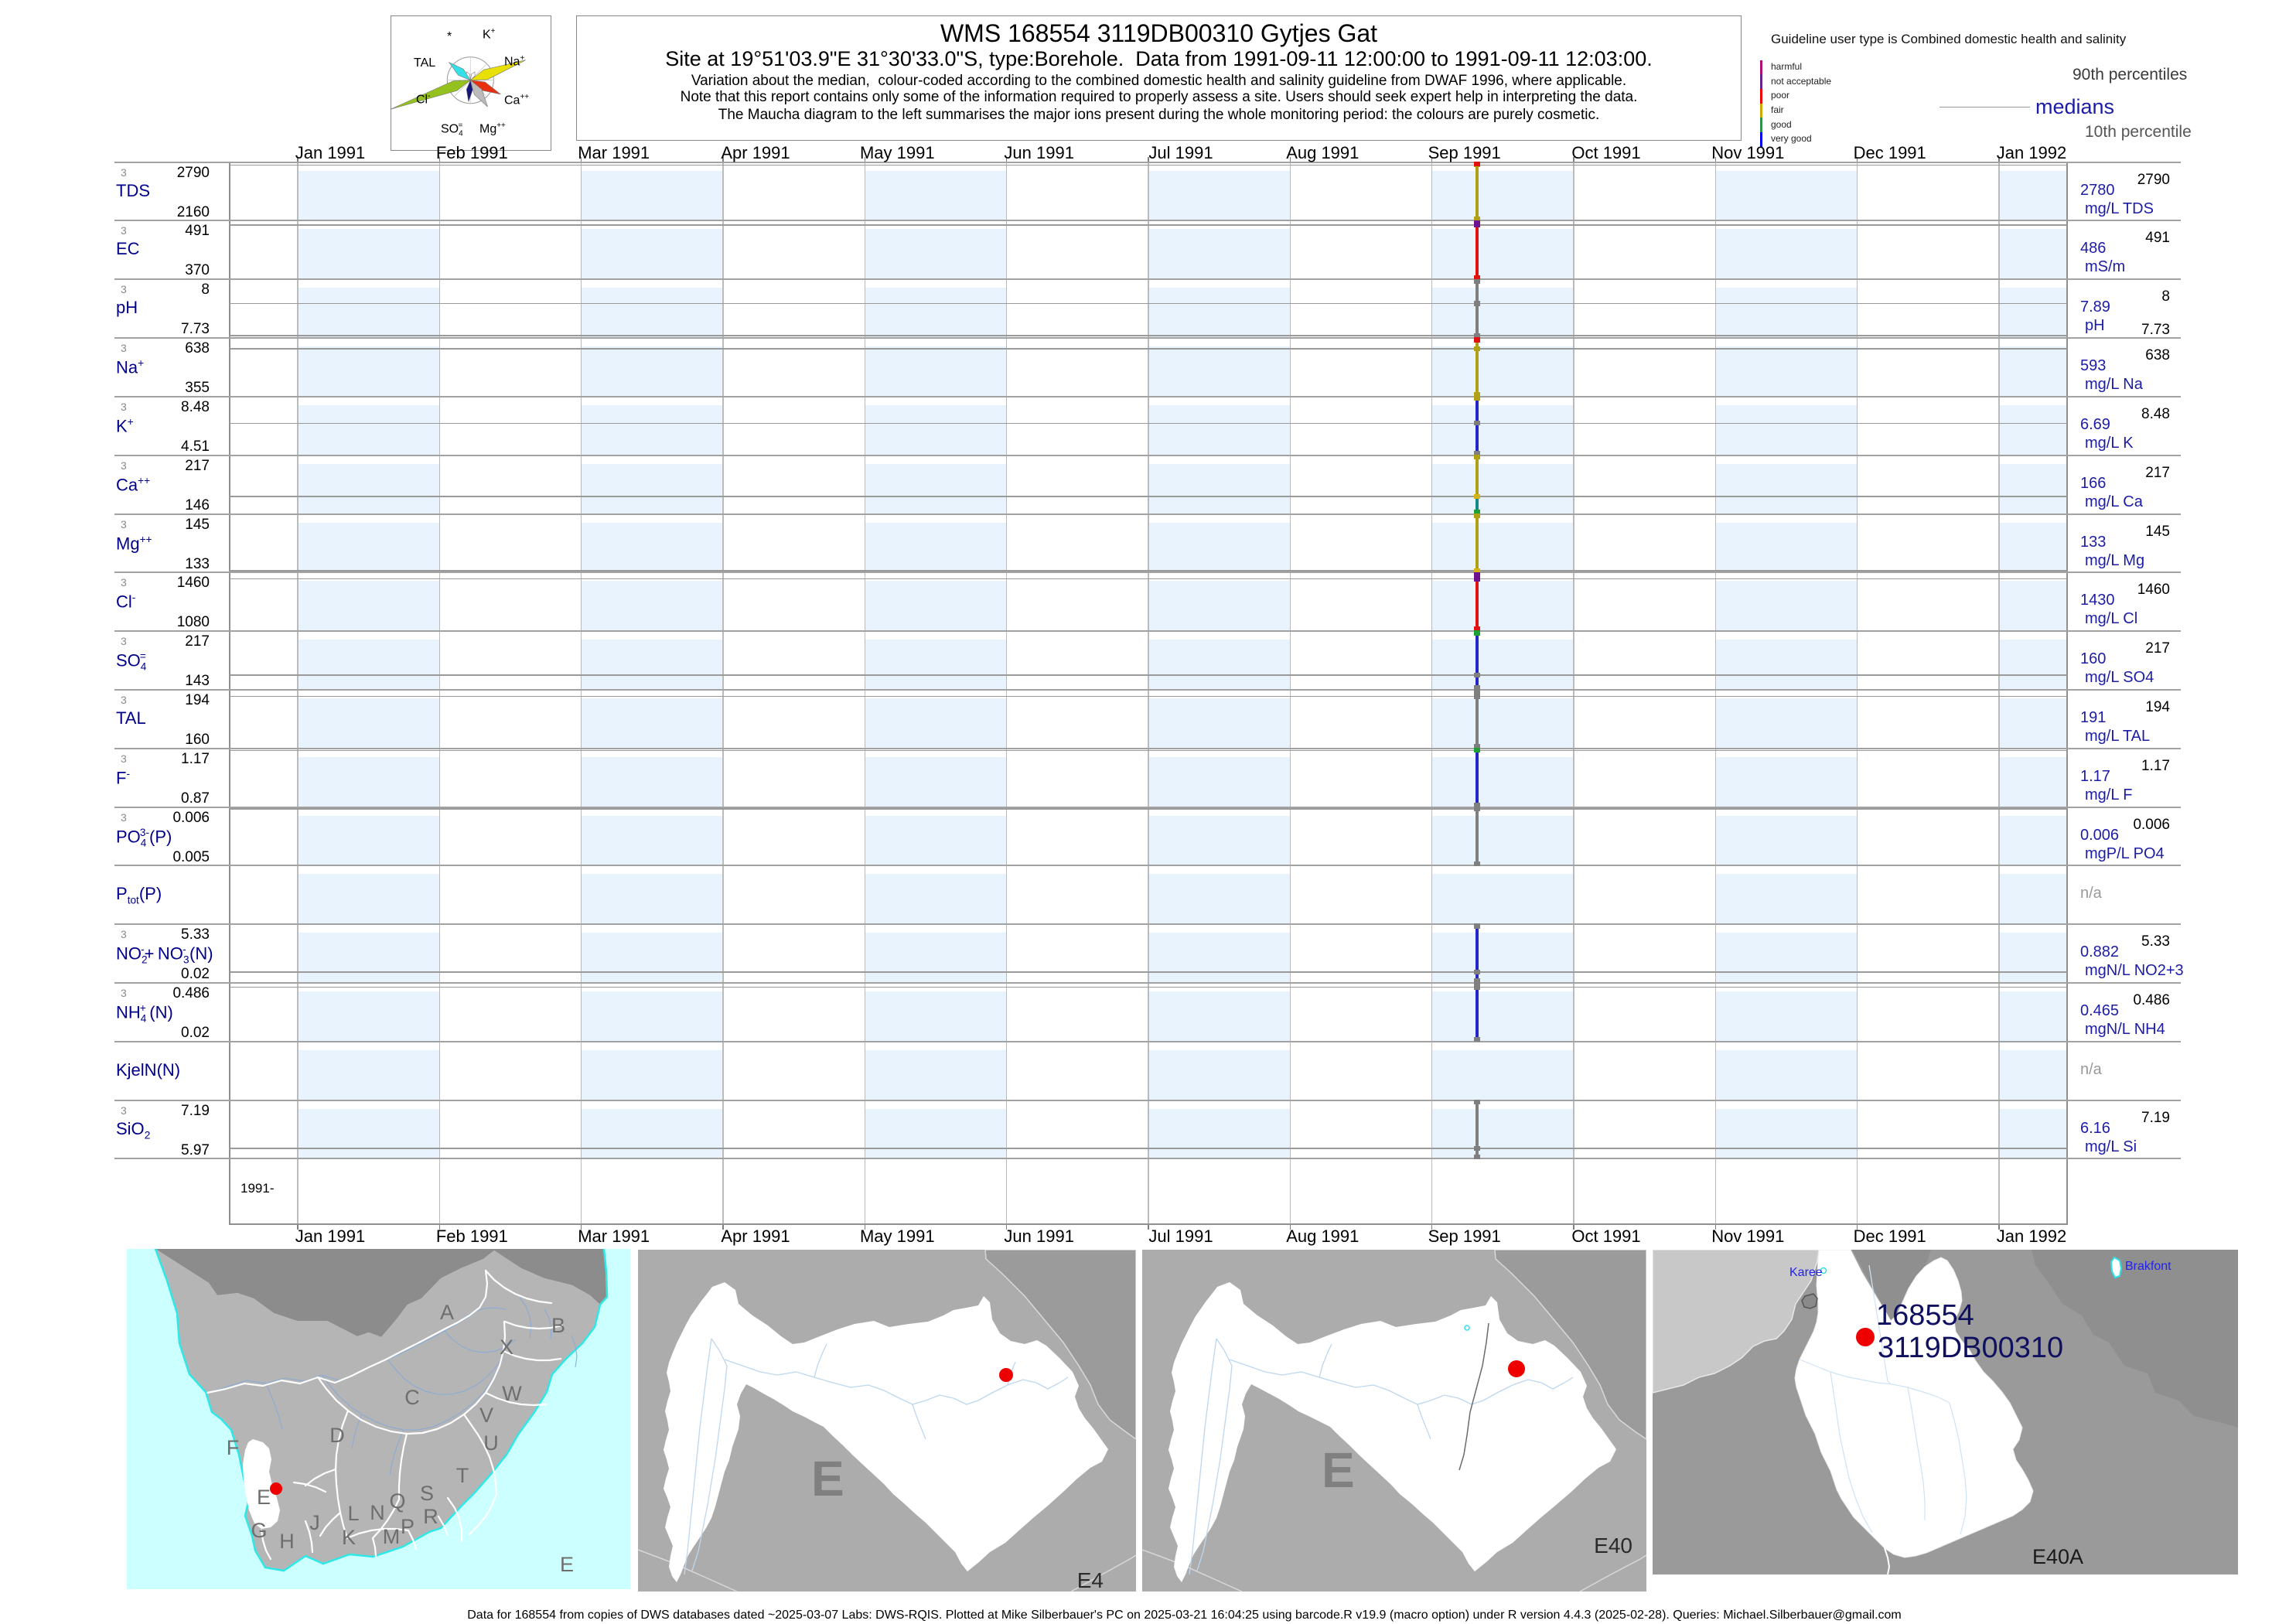  I want to click on svg-text: 168554, so click(1925, 1315).